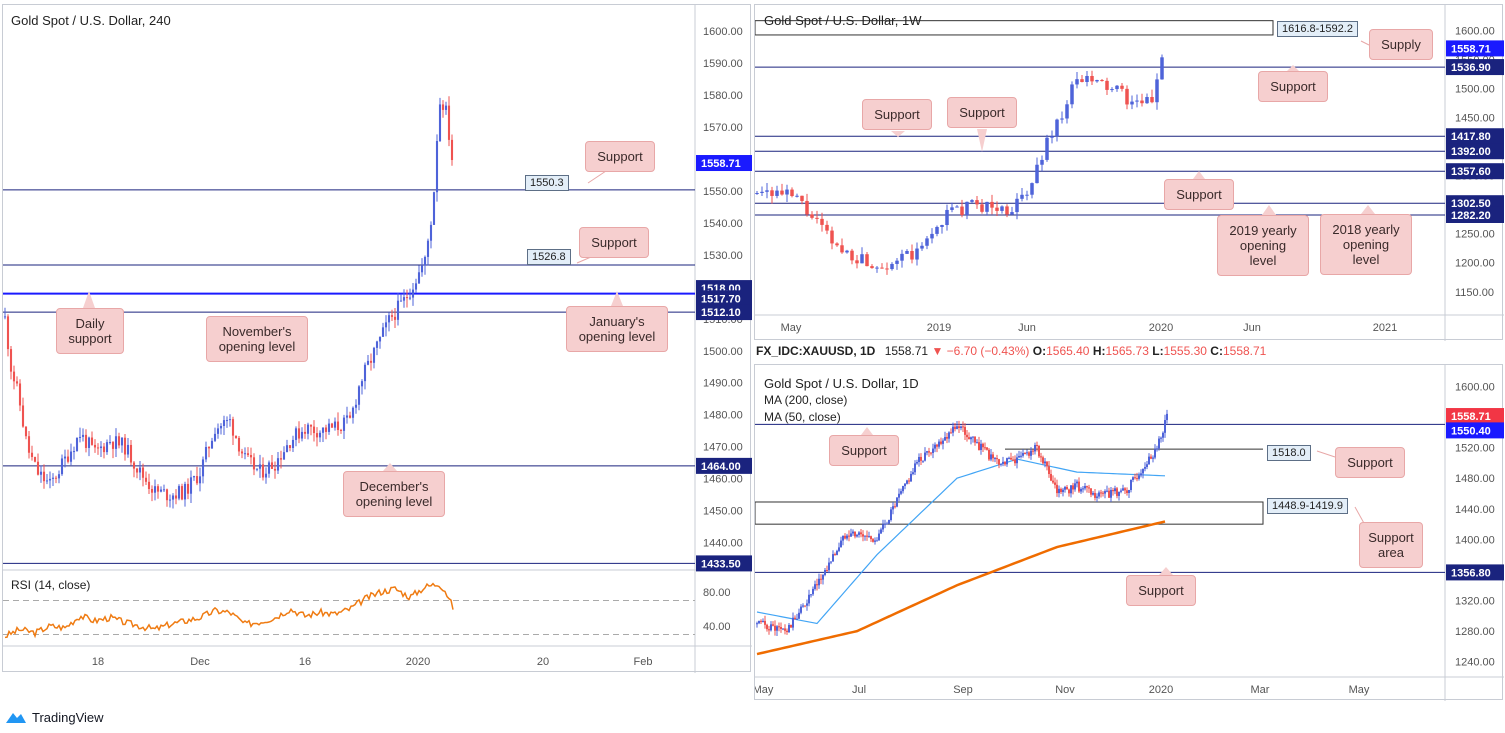 The height and width of the screenshot is (733, 1505). What do you see at coordinates (643, 662) in the screenshot?
I see `x-tick-4h: Feb` at bounding box center [643, 662].